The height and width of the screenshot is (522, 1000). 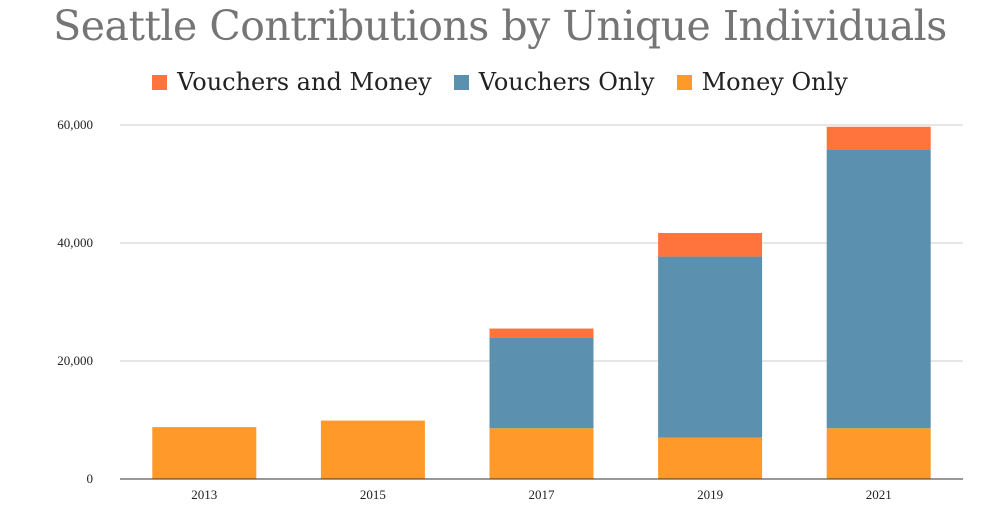 What do you see at coordinates (878, 138) in the screenshot?
I see `bar-vouchers-and-money-2021` at bounding box center [878, 138].